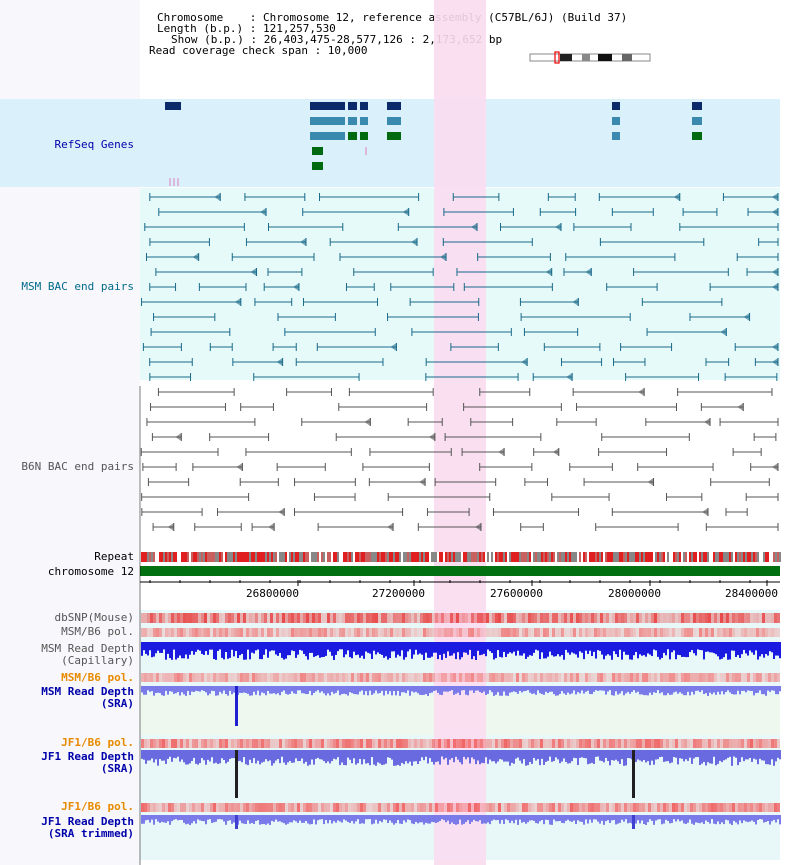  Describe the element at coordinates (364, 106) in the screenshot. I see `refseq-gene` at that location.